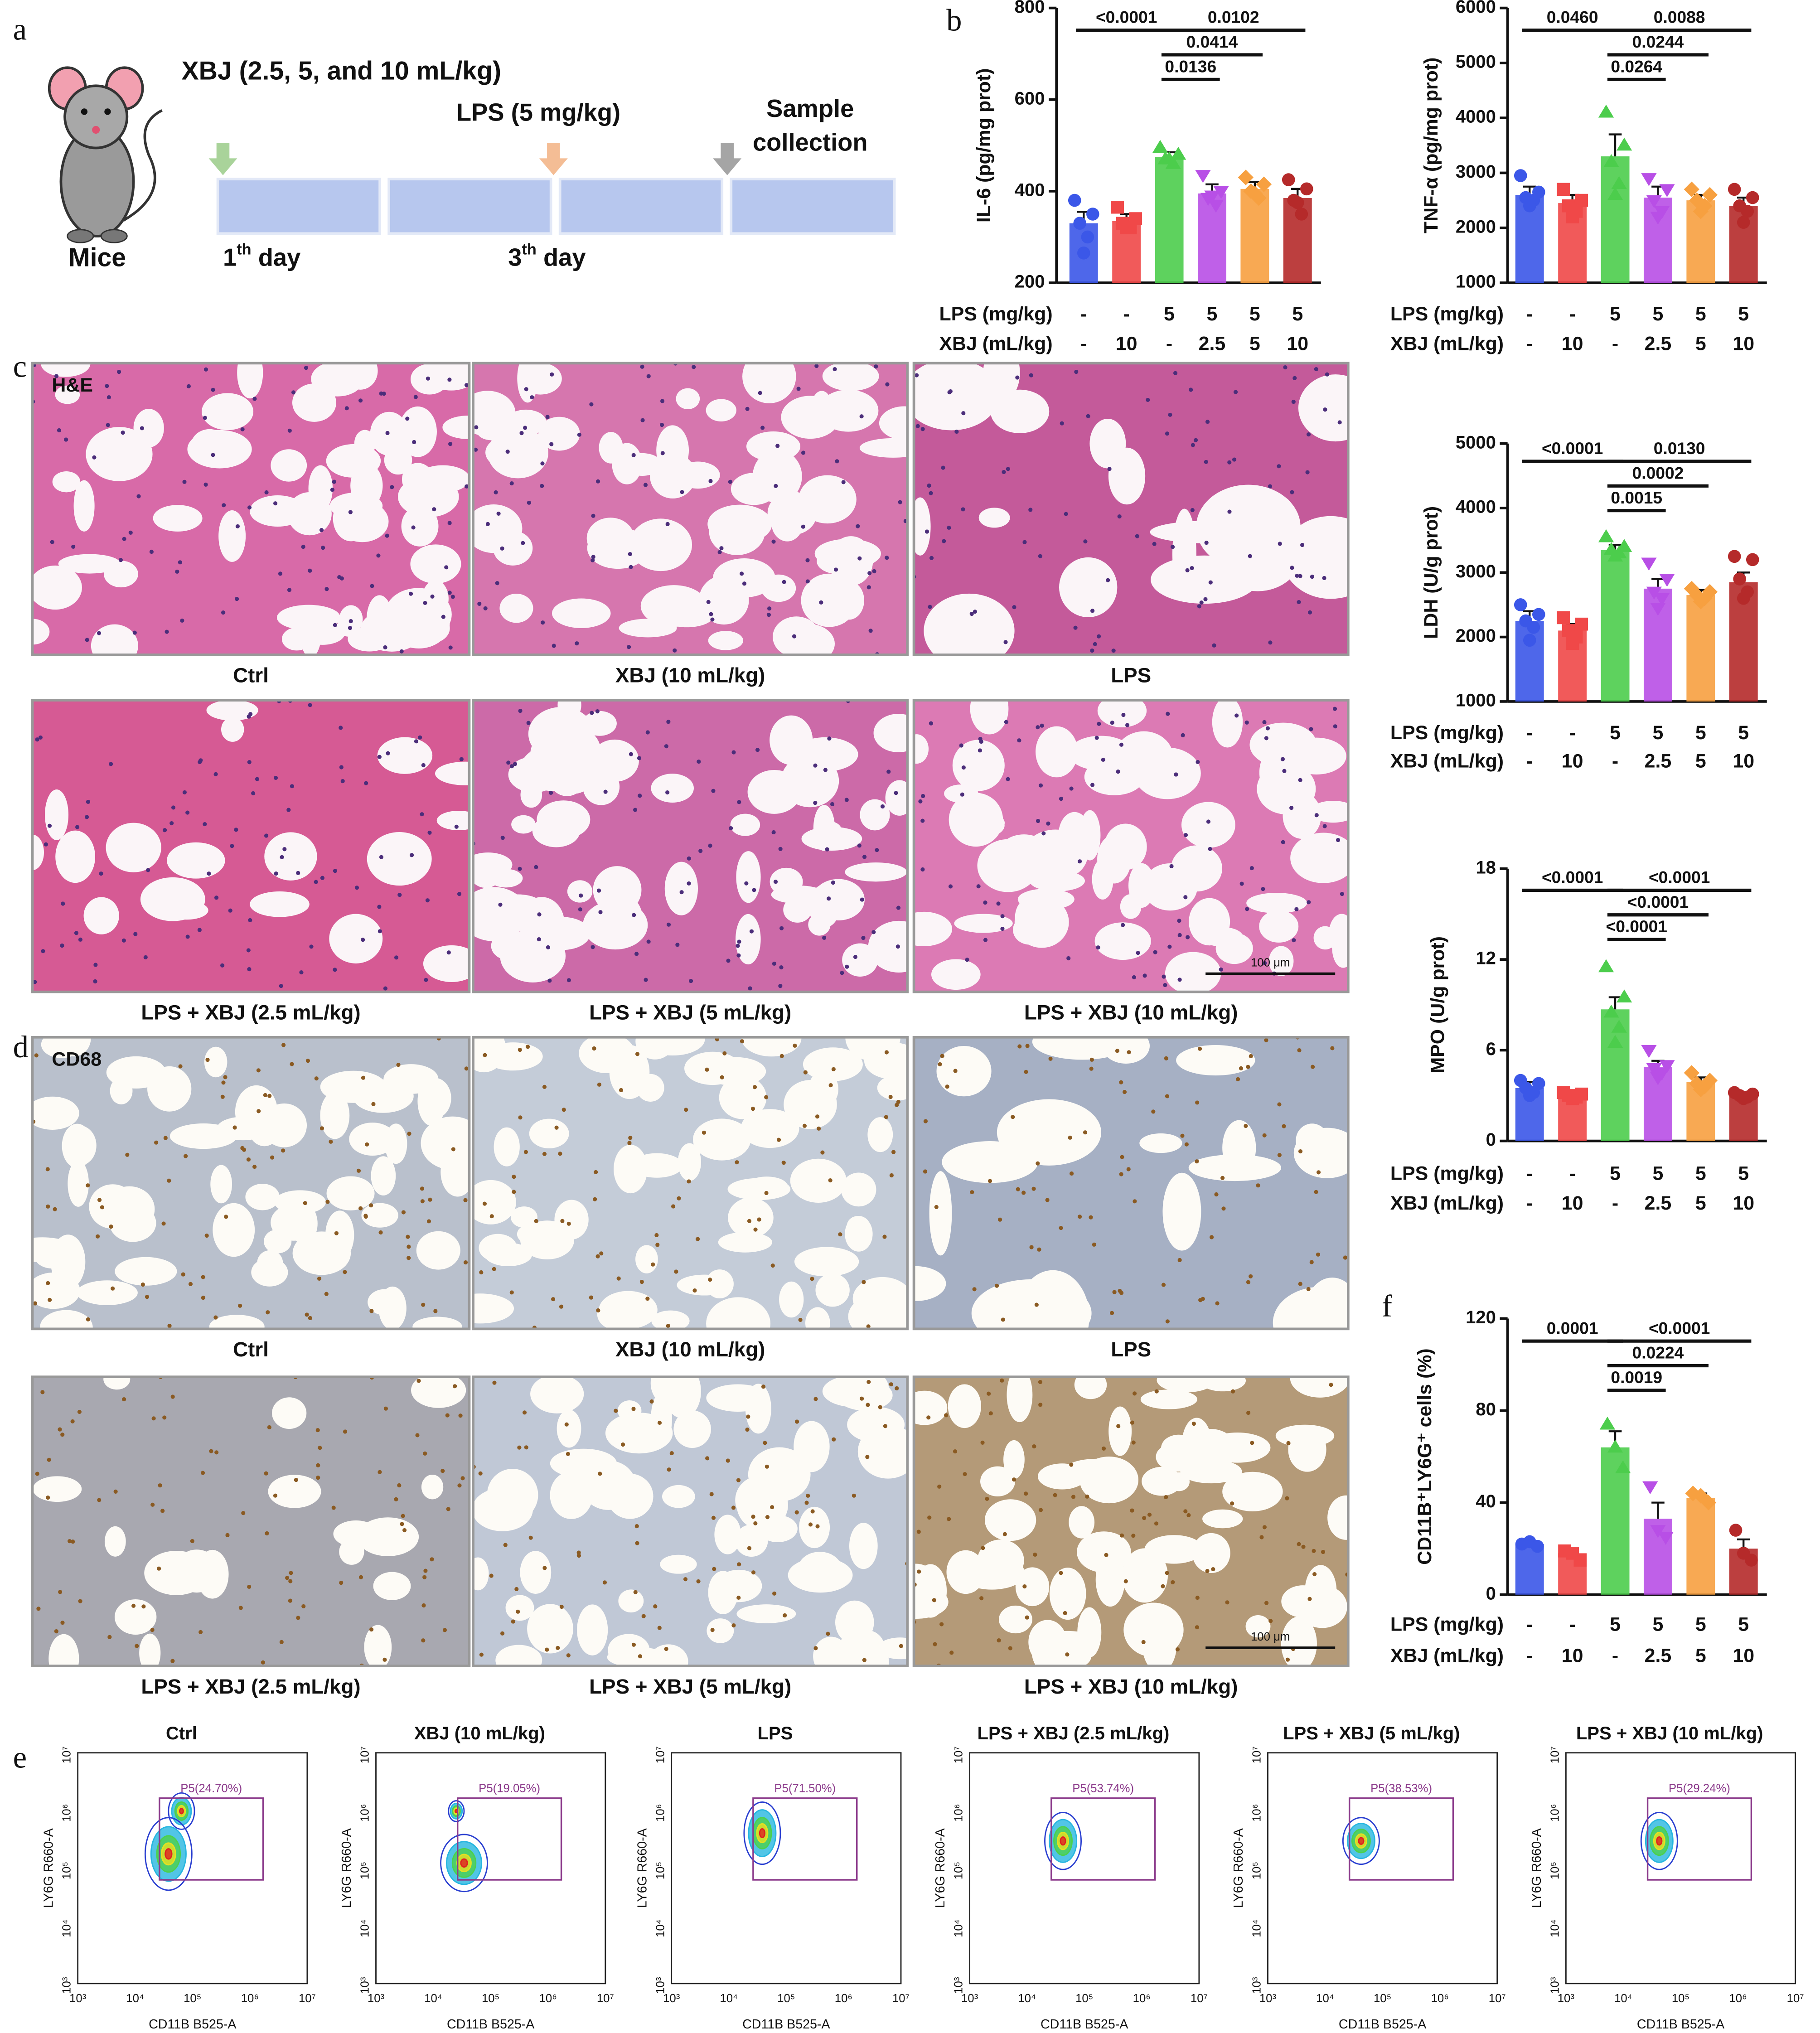 Image resolution: width=1820 pixels, height=2033 pixels. I want to click on plot-frame, so click(787, 1868).